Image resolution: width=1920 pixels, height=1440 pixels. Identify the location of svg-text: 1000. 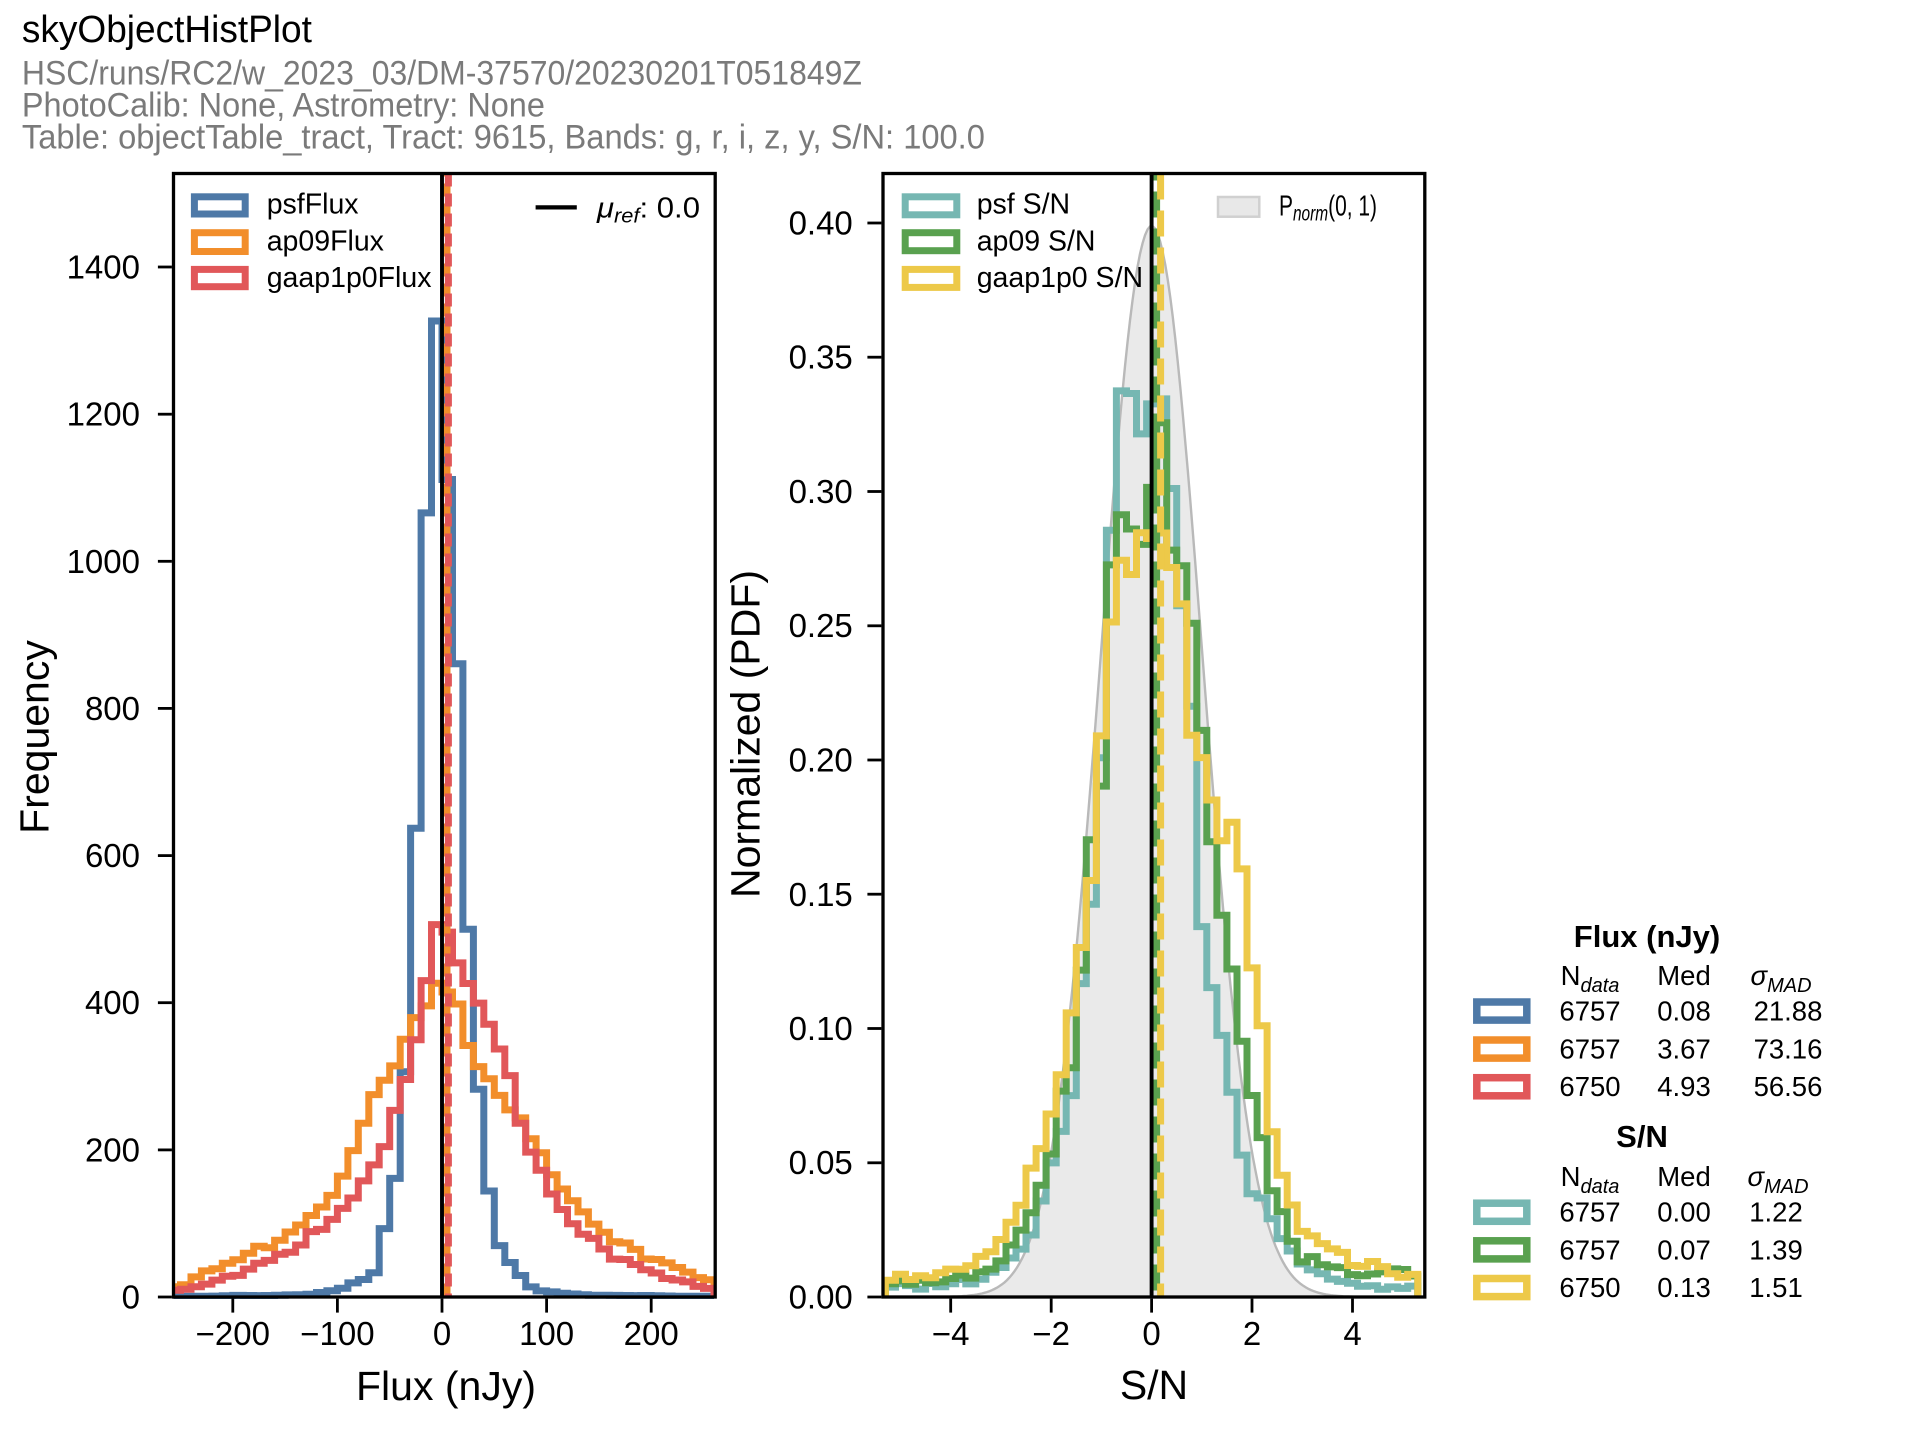
(103, 561).